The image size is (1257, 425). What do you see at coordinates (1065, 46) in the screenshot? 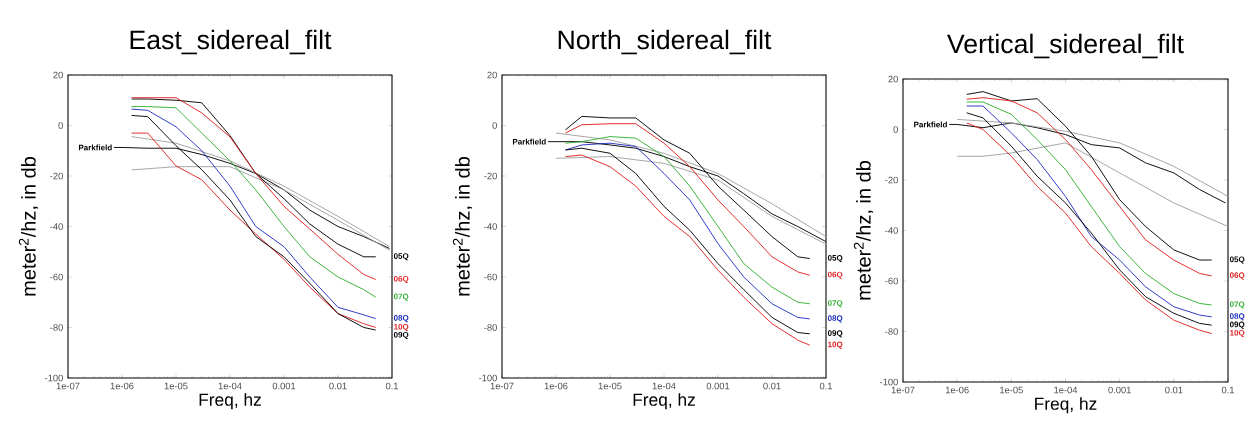
I see `chart-title: Vertical_sidereal_filt` at bounding box center [1065, 46].